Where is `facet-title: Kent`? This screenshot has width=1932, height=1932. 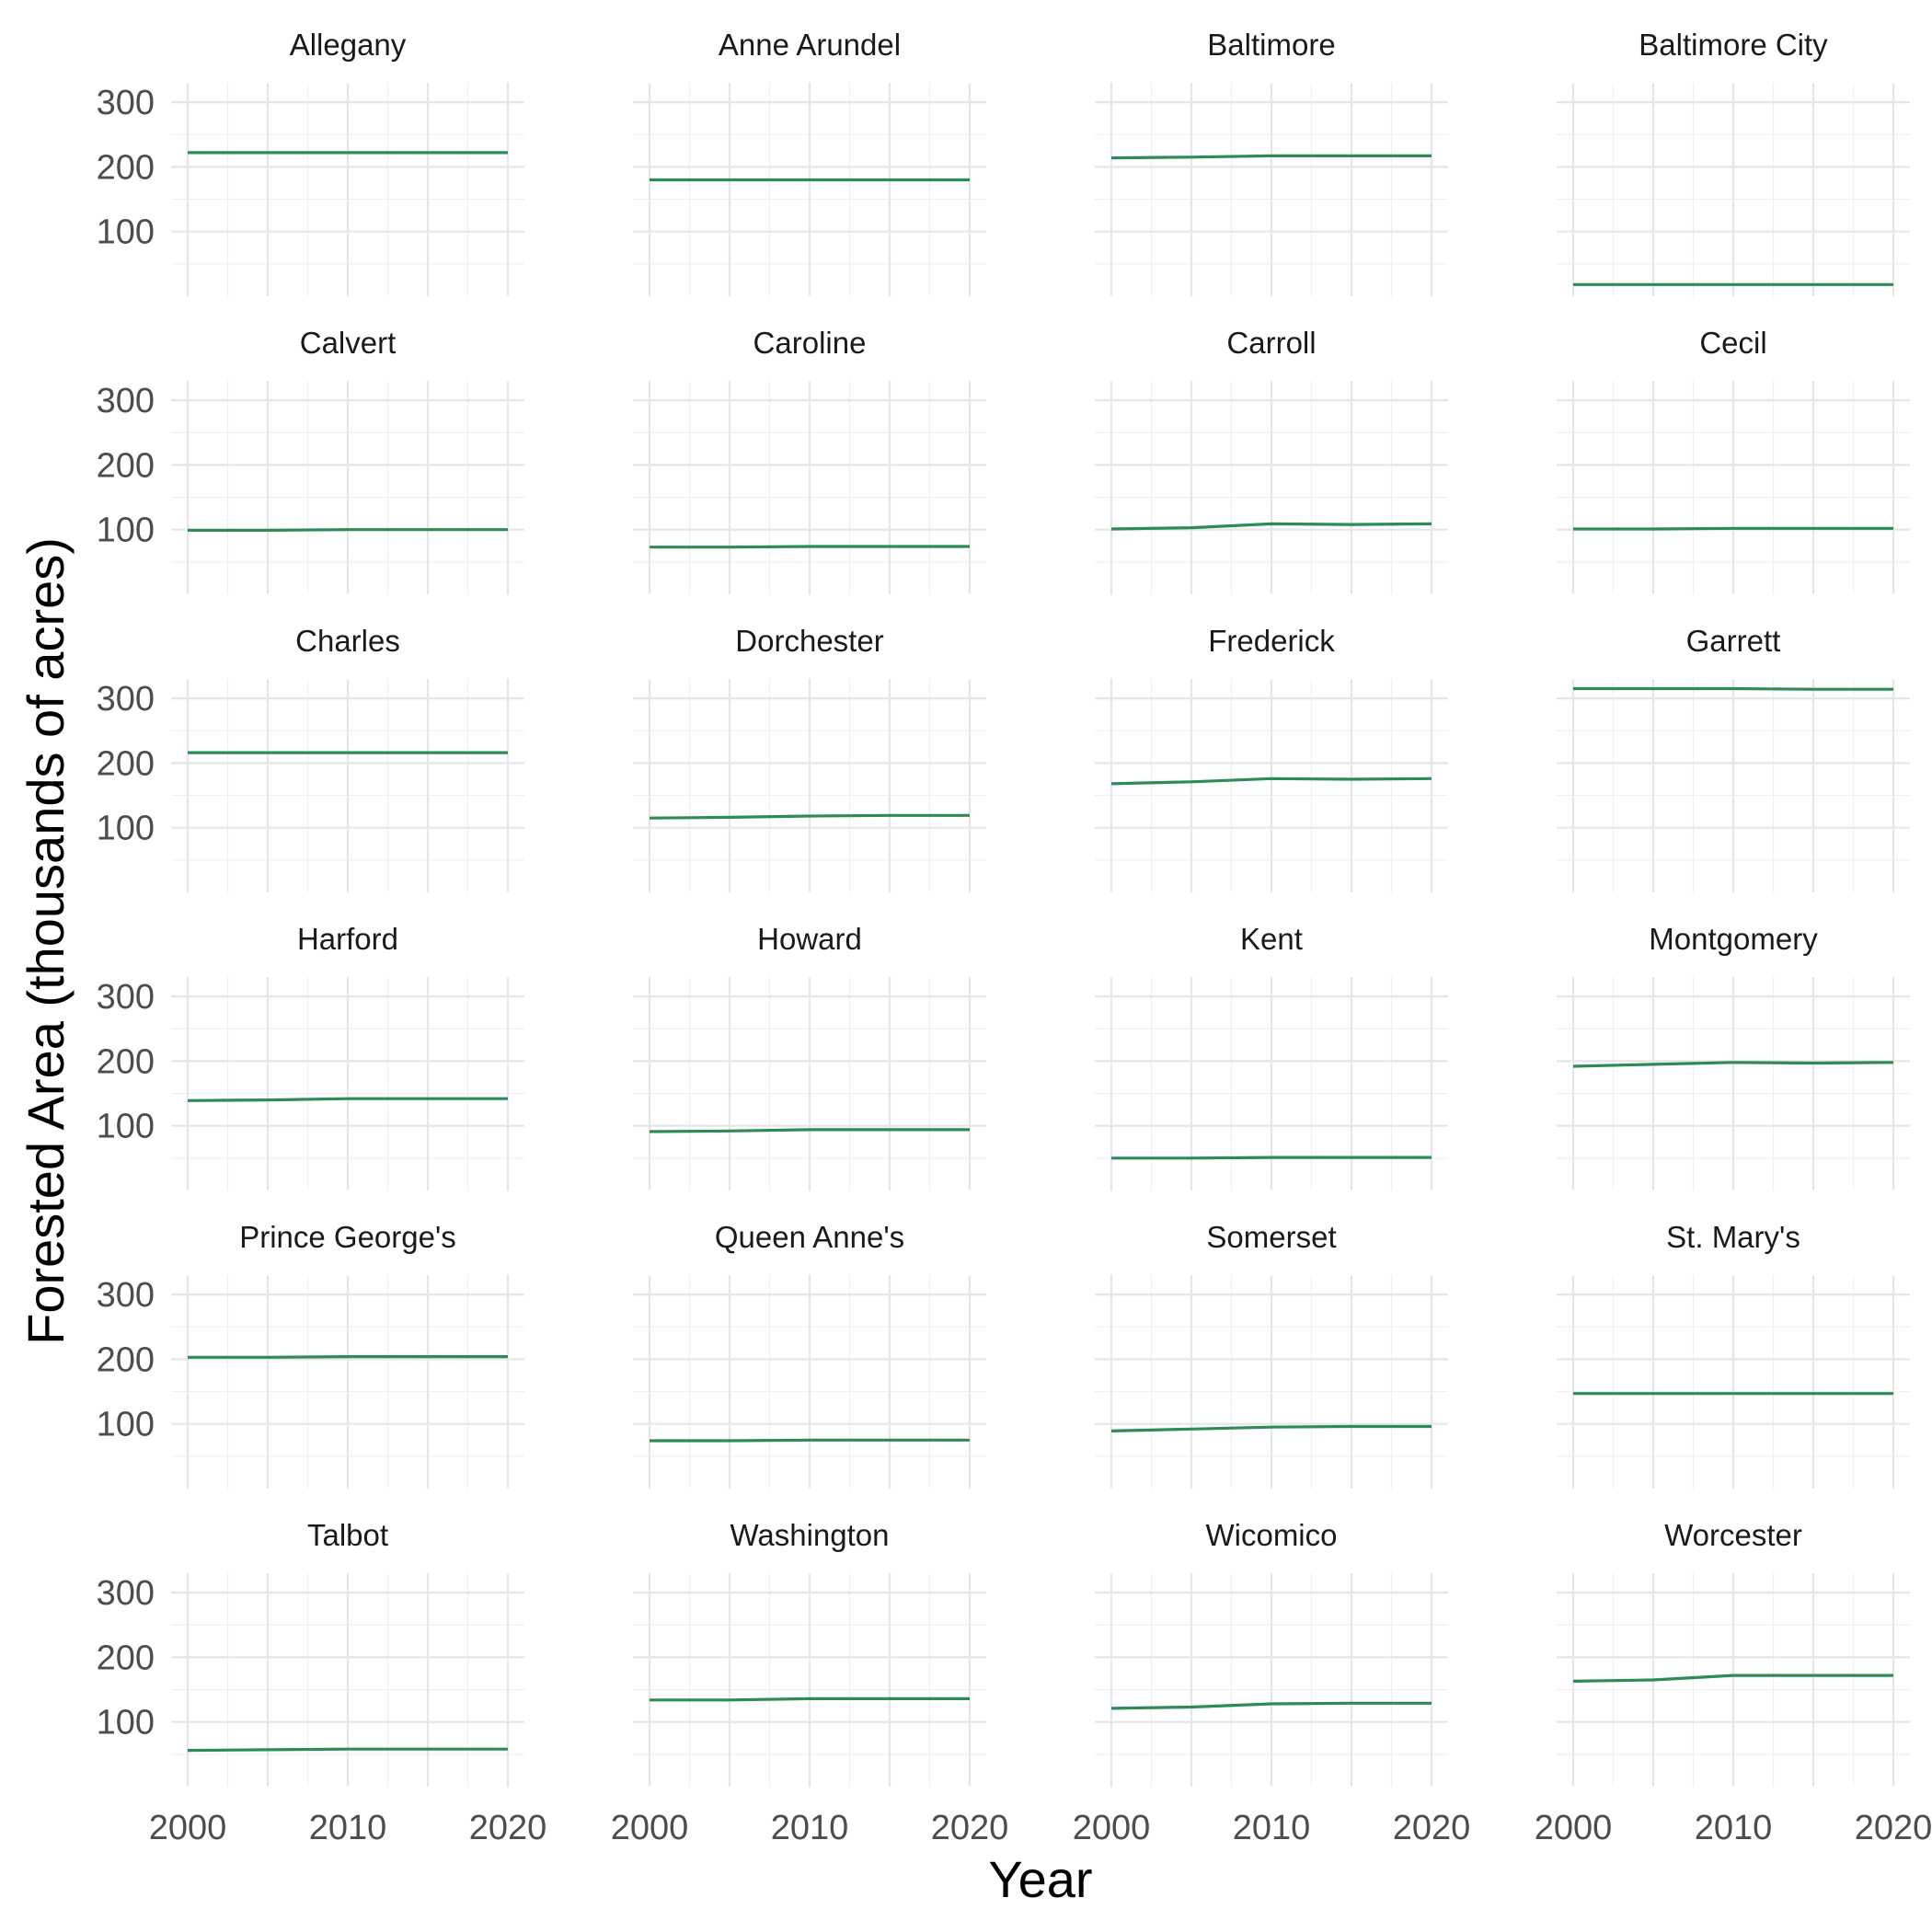 facet-title: Kent is located at coordinates (1271, 939).